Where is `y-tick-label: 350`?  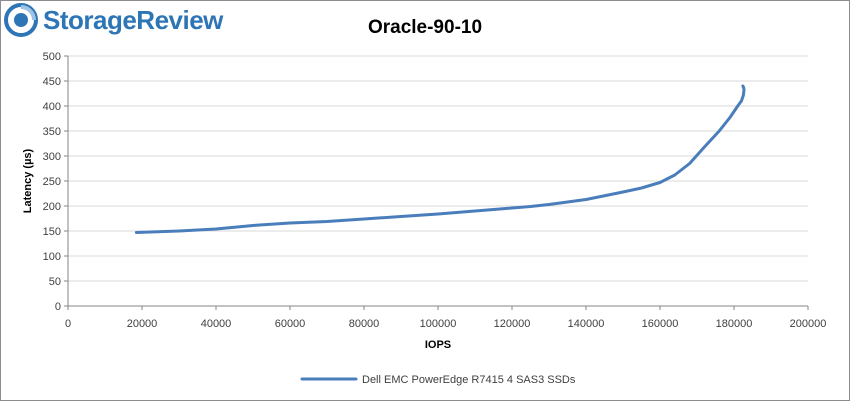 y-tick-label: 350 is located at coordinates (52, 132).